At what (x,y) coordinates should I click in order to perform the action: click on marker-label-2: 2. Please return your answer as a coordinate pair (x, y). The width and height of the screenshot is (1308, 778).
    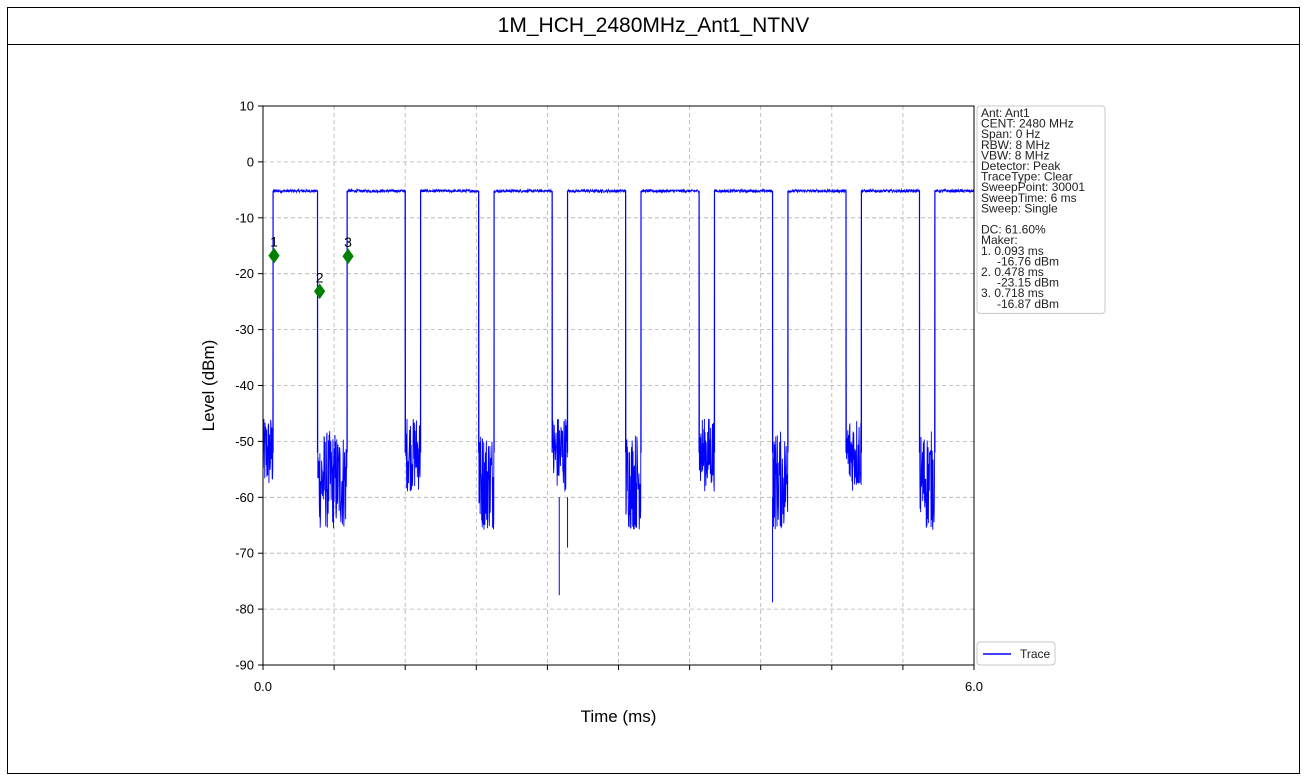
    Looking at the image, I should click on (320, 277).